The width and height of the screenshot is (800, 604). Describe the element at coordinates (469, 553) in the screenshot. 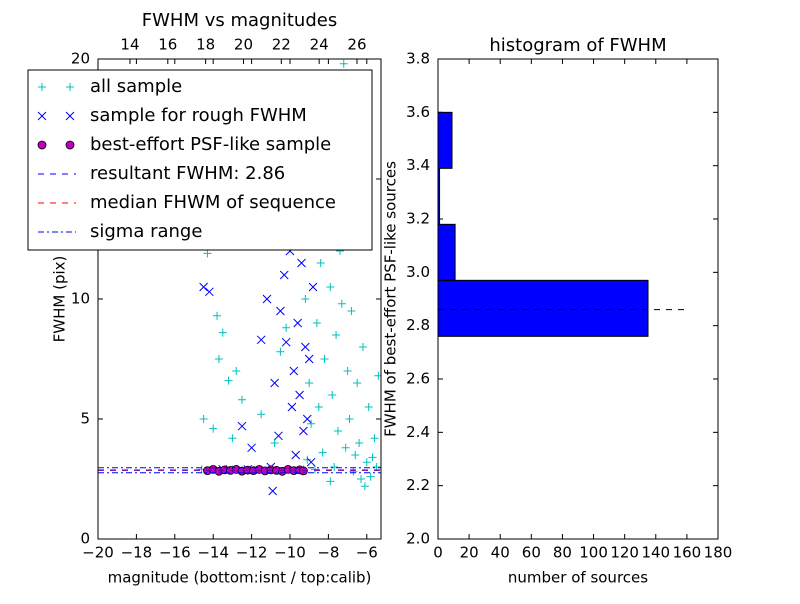

I see `x-tick-label: 20` at that location.